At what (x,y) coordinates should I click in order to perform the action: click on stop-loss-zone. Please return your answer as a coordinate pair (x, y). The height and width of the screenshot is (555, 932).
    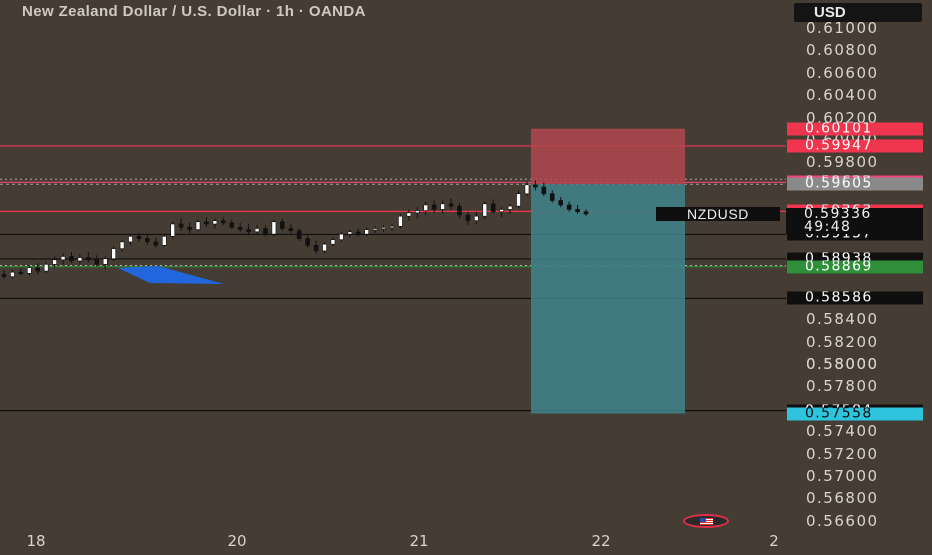
    Looking at the image, I should click on (608, 156).